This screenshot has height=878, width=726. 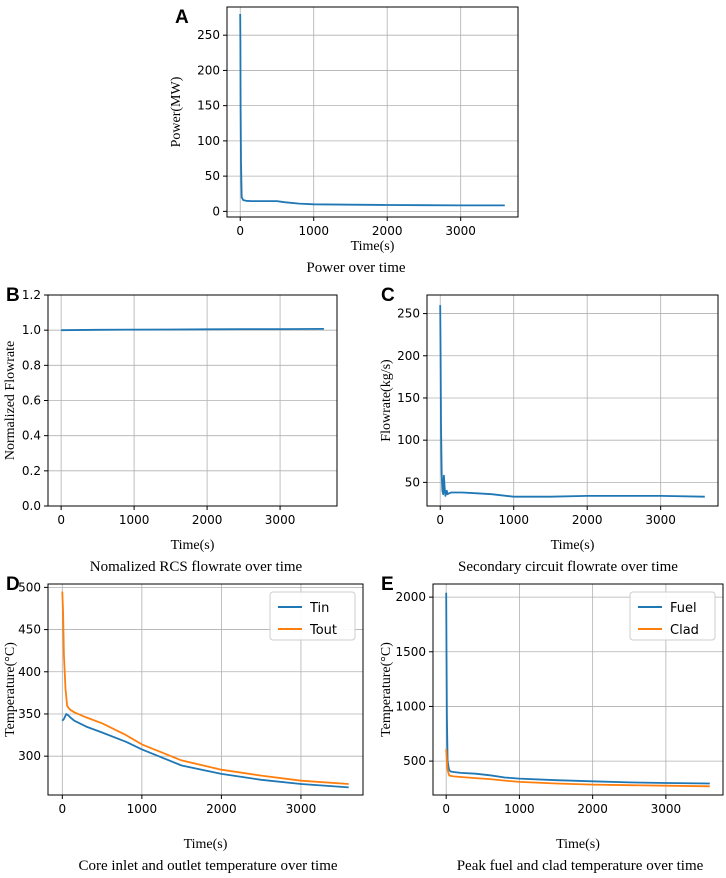 What do you see at coordinates (387, 584) in the screenshot?
I see `panel-label: E` at bounding box center [387, 584].